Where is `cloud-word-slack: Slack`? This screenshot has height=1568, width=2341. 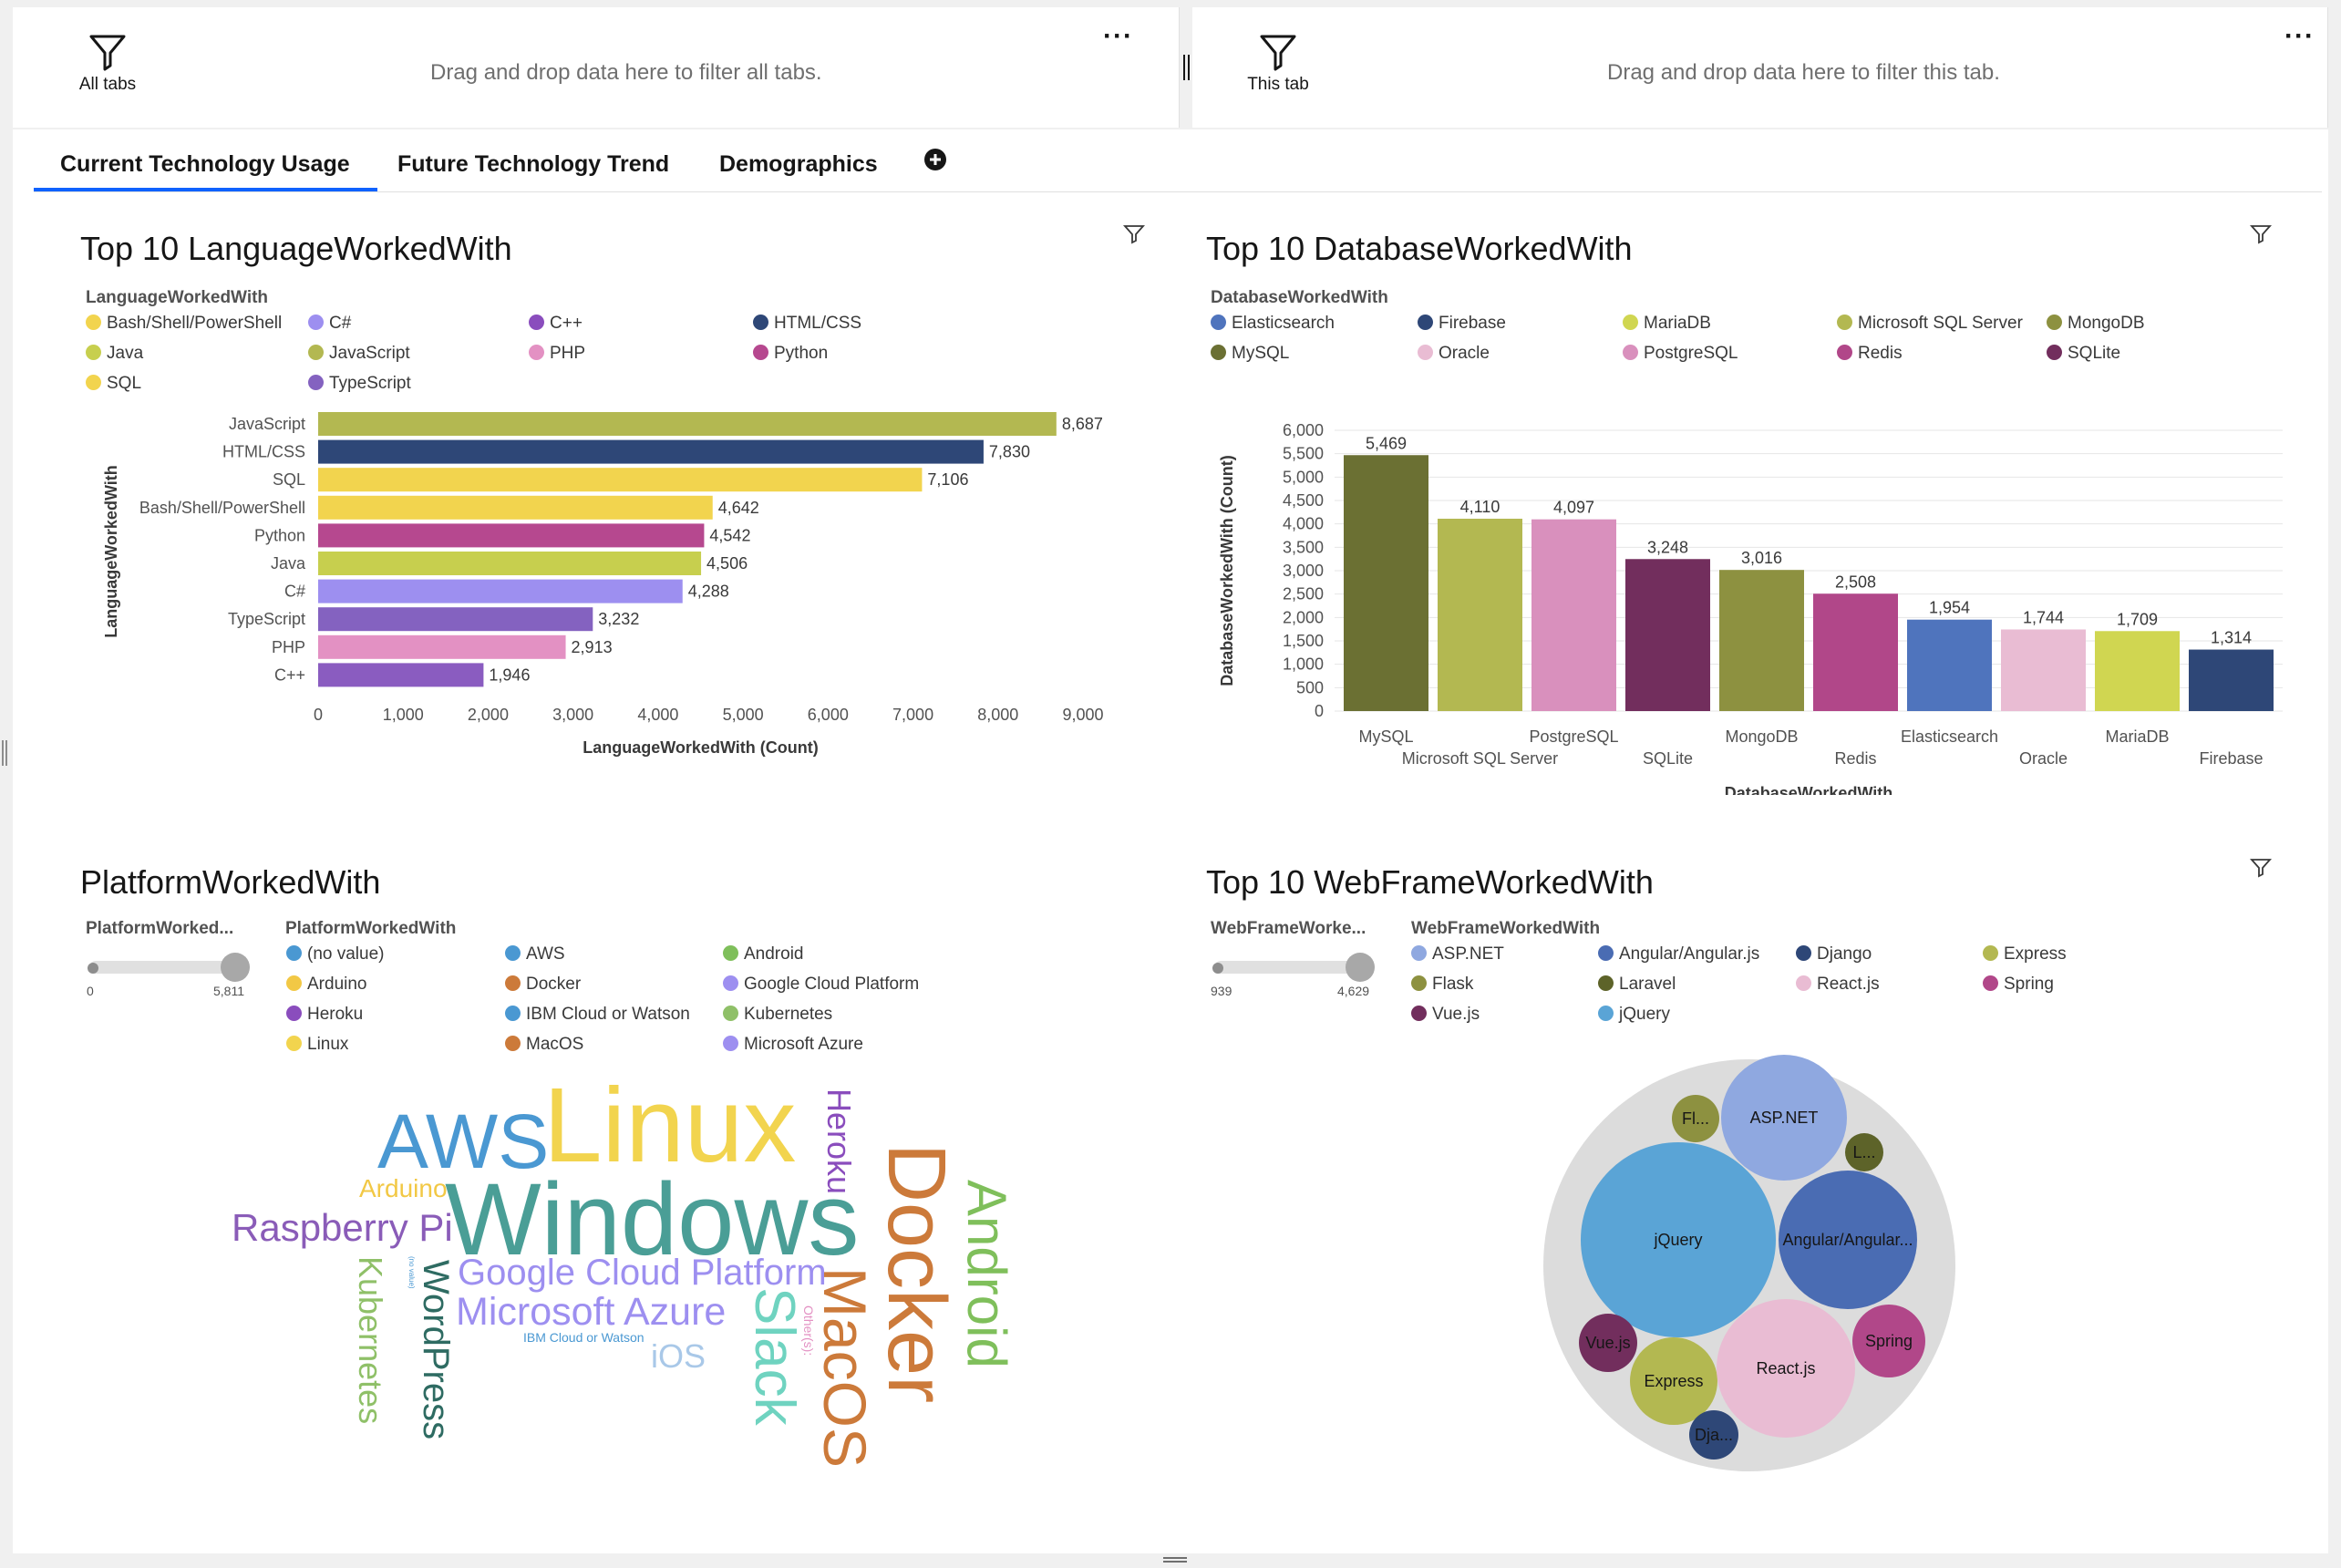
cloud-word-slack: Slack is located at coordinates (774, 1356).